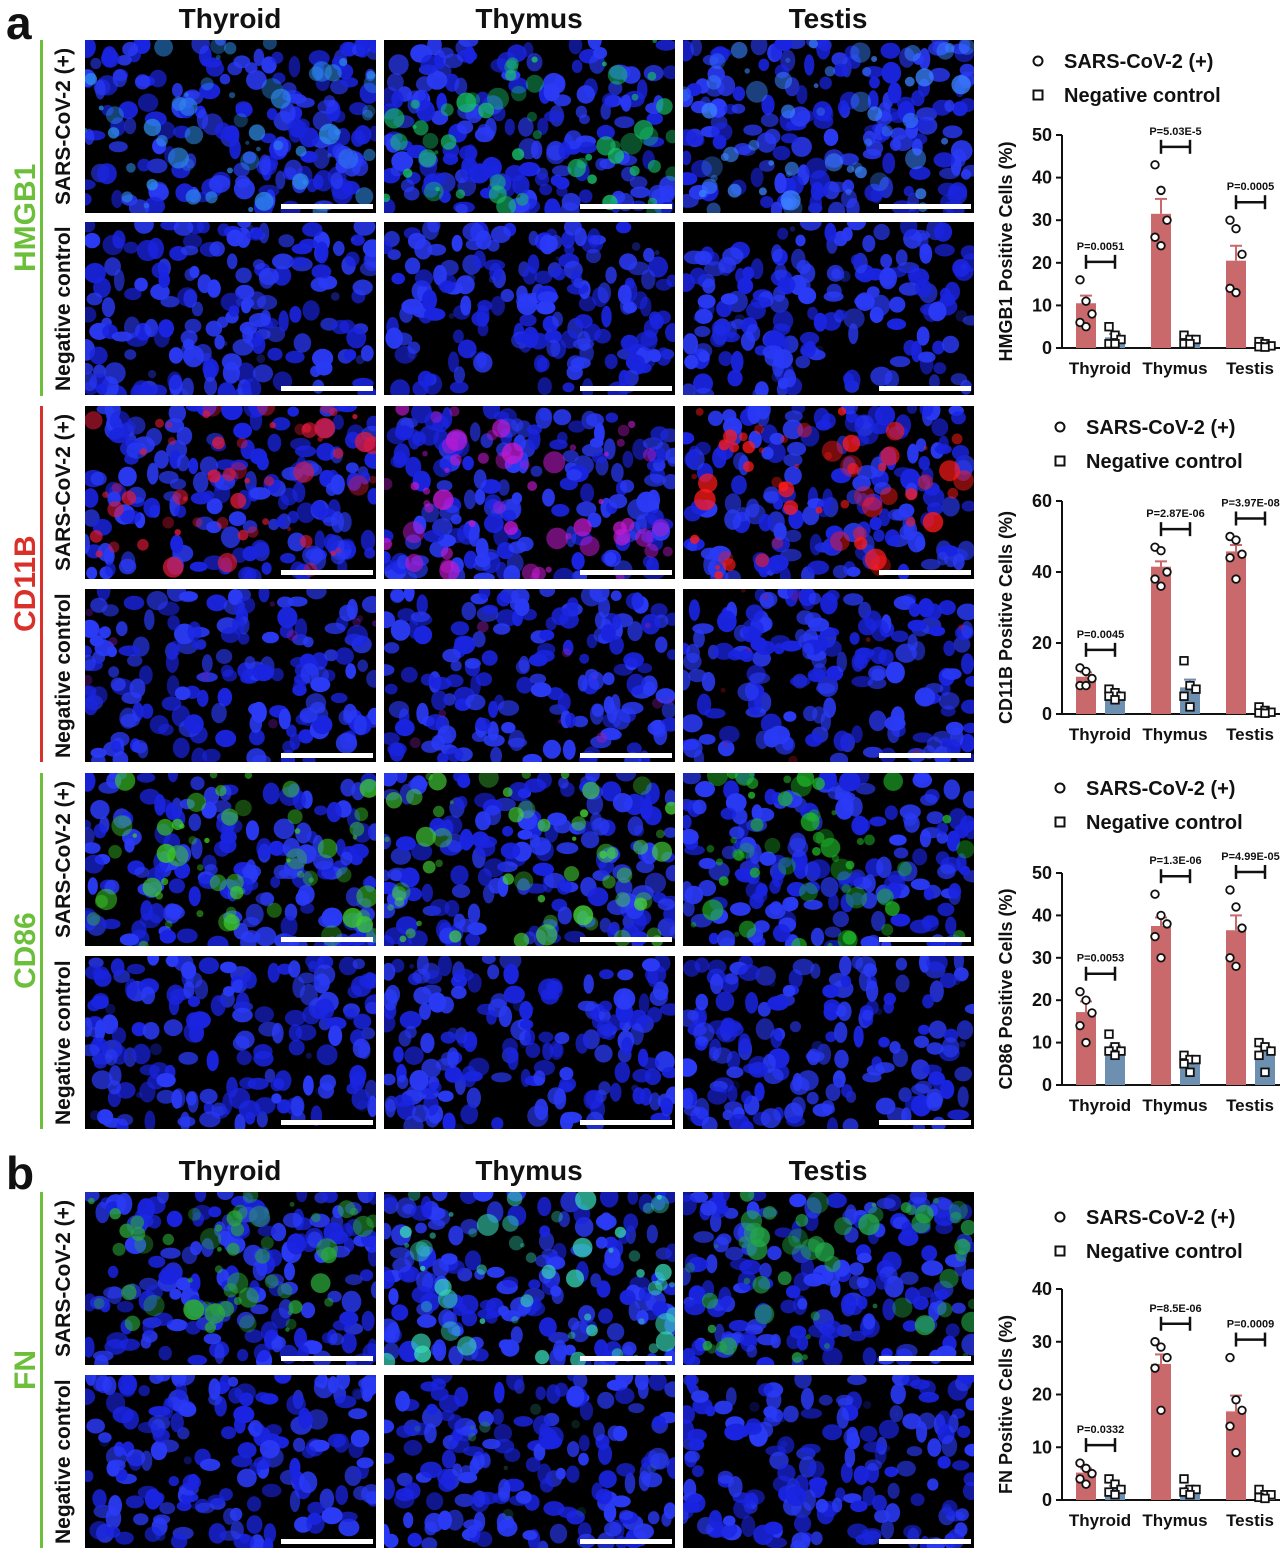 The image size is (1280, 1556). Describe the element at coordinates (1250, 1105) in the screenshot. I see `x-tick-label: Testis` at that location.